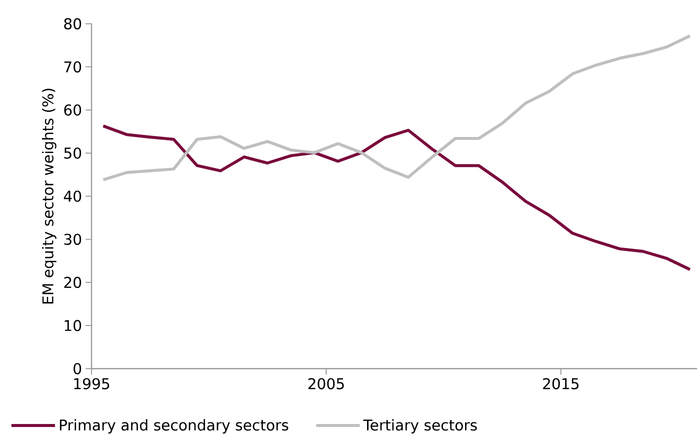 This screenshot has height=443, width=697. What do you see at coordinates (78, 368) in the screenshot?
I see `y-tick-label: 0` at bounding box center [78, 368].